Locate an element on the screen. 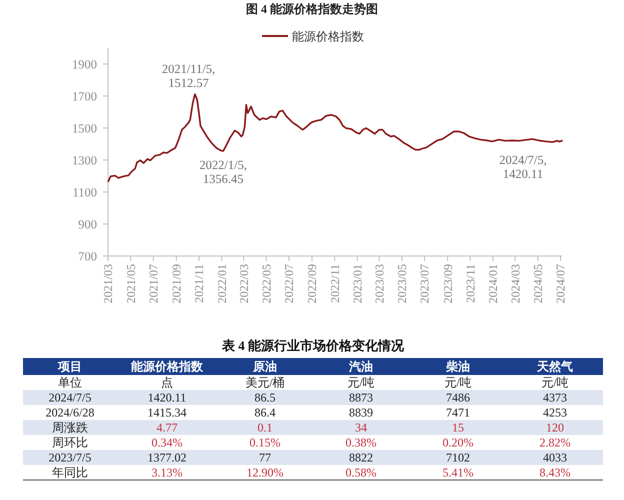 The height and width of the screenshot is (500, 624). annotation: 2024/7/5, 1420.11 is located at coordinates (523, 166).